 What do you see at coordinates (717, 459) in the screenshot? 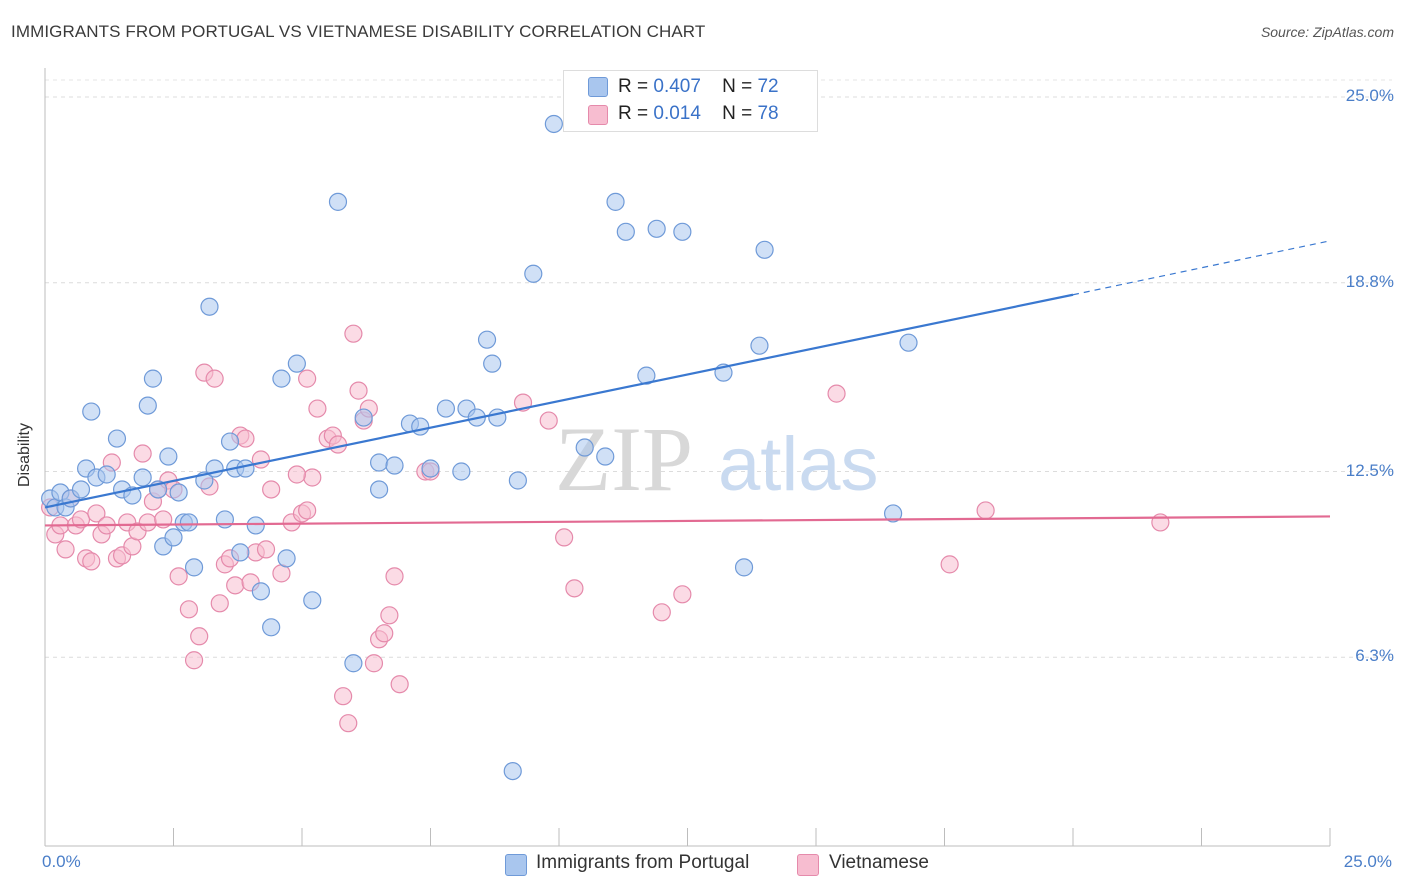
I see `watermark: ZIP atlas` at bounding box center [717, 459].